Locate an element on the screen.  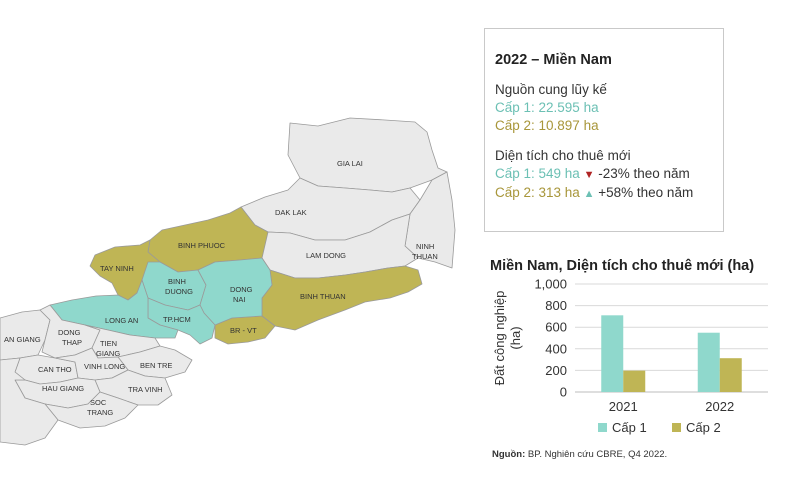
label-dak-lak: DAK LAK is located at coordinates (291, 212).